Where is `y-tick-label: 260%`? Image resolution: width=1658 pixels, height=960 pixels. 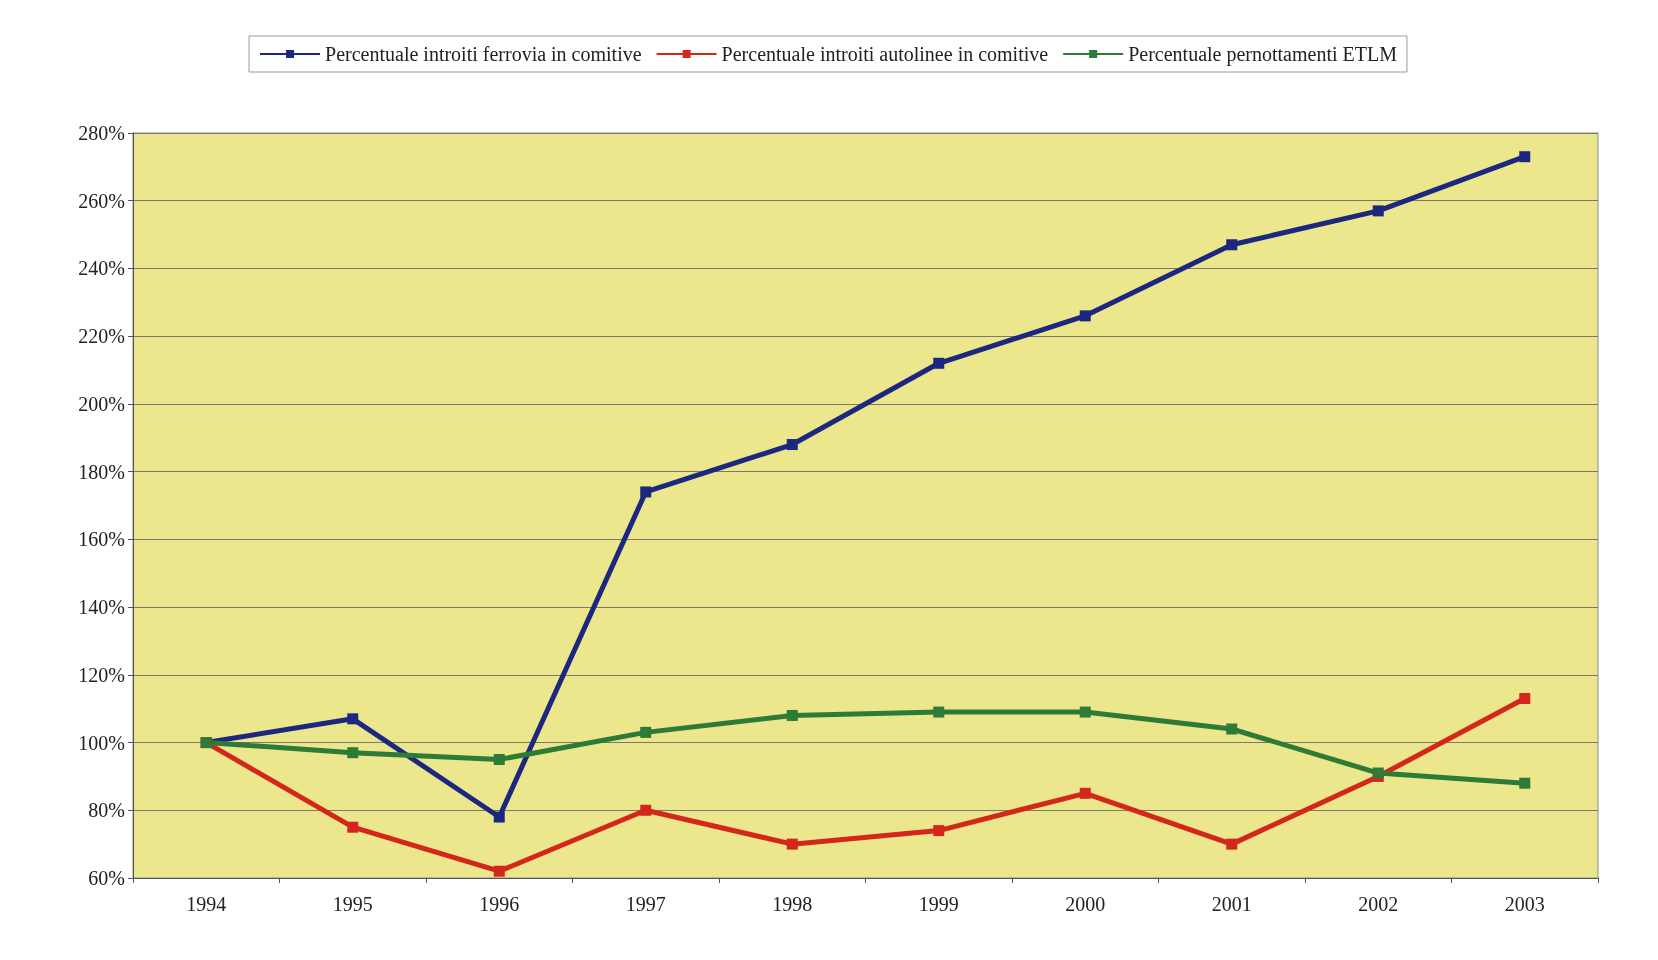 y-tick-label: 260% is located at coordinates (101, 200).